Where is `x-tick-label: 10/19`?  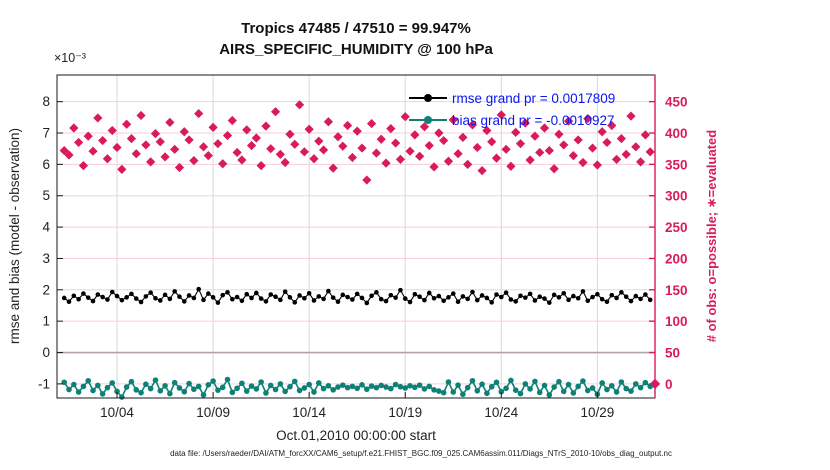 x-tick-label: 10/19 is located at coordinates (405, 412).